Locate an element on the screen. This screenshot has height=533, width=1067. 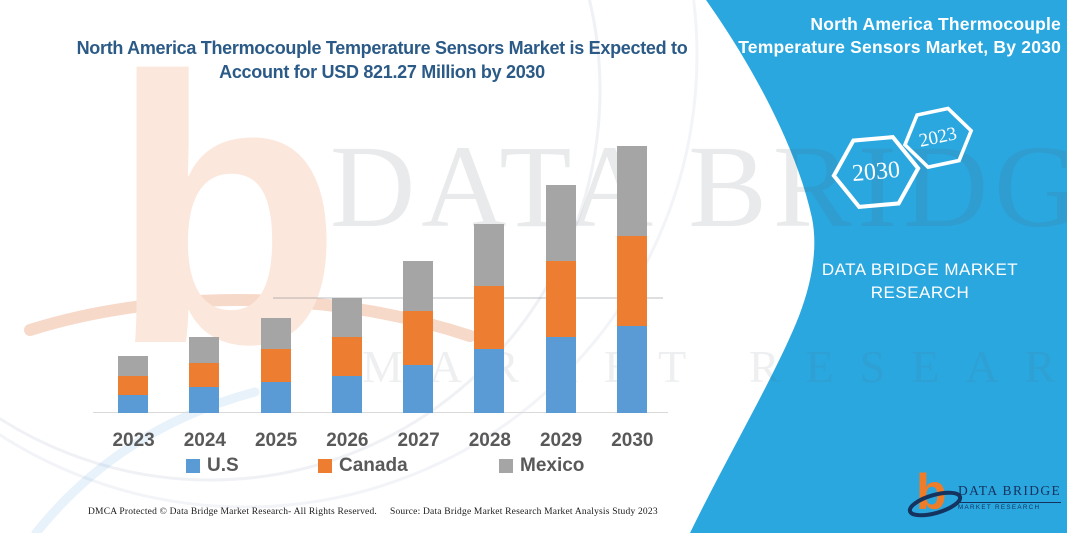
x-axis-label-2027: 2027 is located at coordinates (418, 440).